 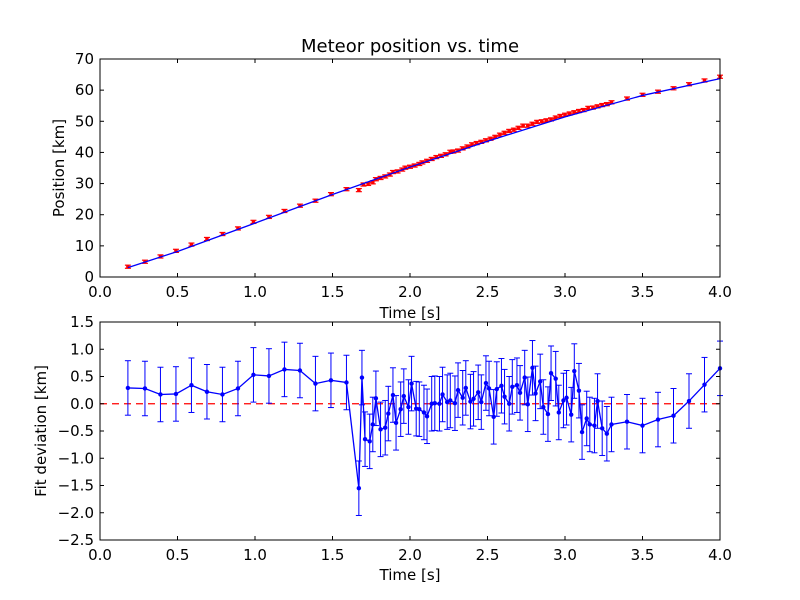 I want to click on position-x-tick-label: 0.5, so click(x=178, y=292).